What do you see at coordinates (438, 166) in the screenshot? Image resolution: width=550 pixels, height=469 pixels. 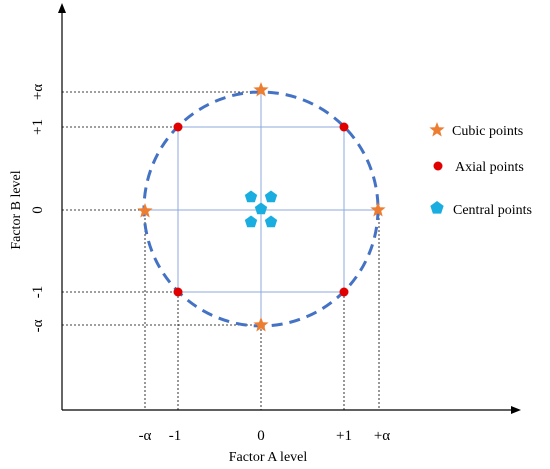 I see `legend-circle-icon` at bounding box center [438, 166].